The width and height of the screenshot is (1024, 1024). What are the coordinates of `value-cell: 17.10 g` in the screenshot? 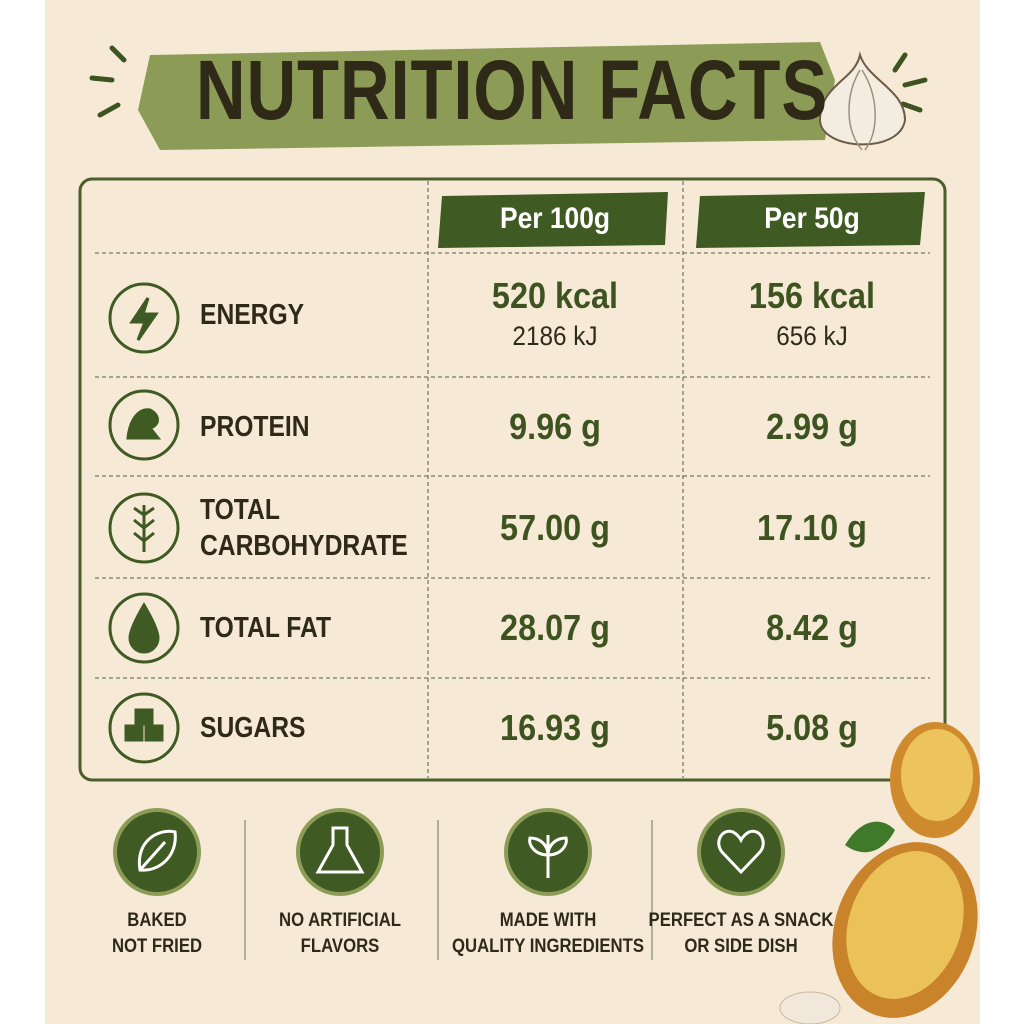 It's located at (812, 528).